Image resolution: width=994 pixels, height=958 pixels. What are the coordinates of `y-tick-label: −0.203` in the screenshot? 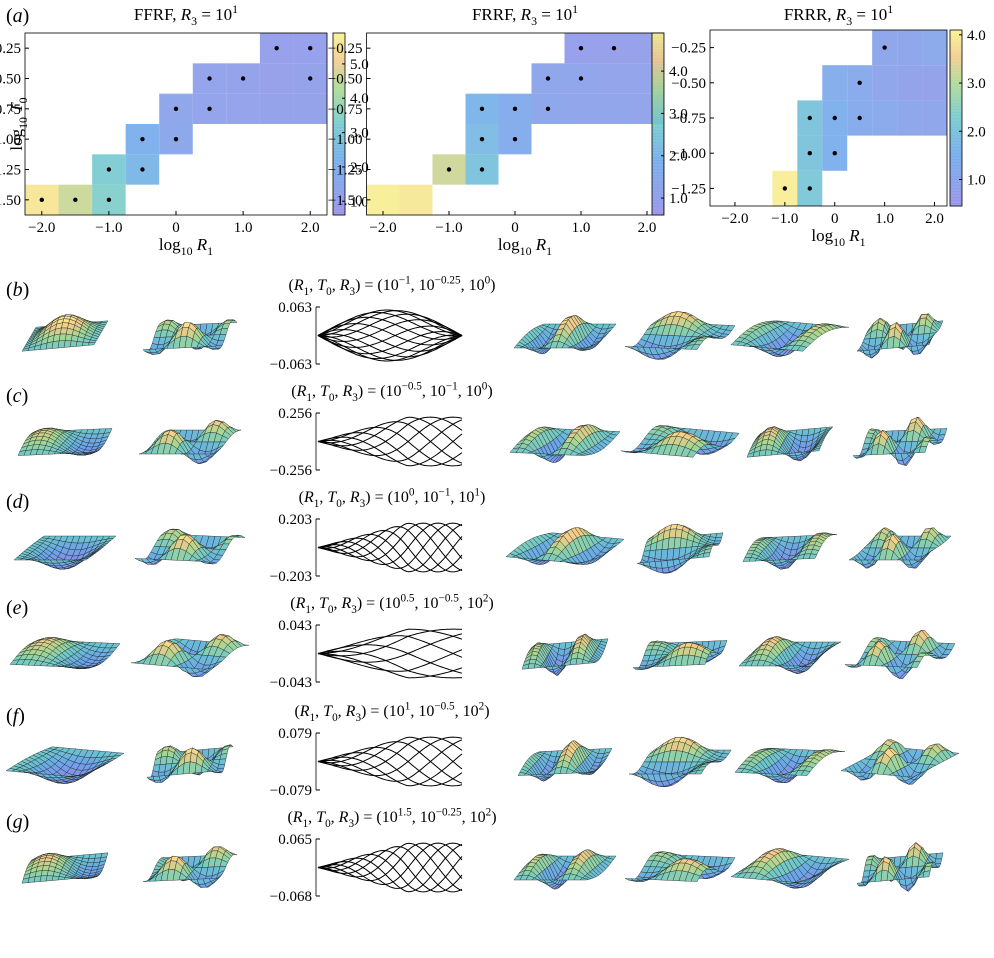 It's located at (291, 577).